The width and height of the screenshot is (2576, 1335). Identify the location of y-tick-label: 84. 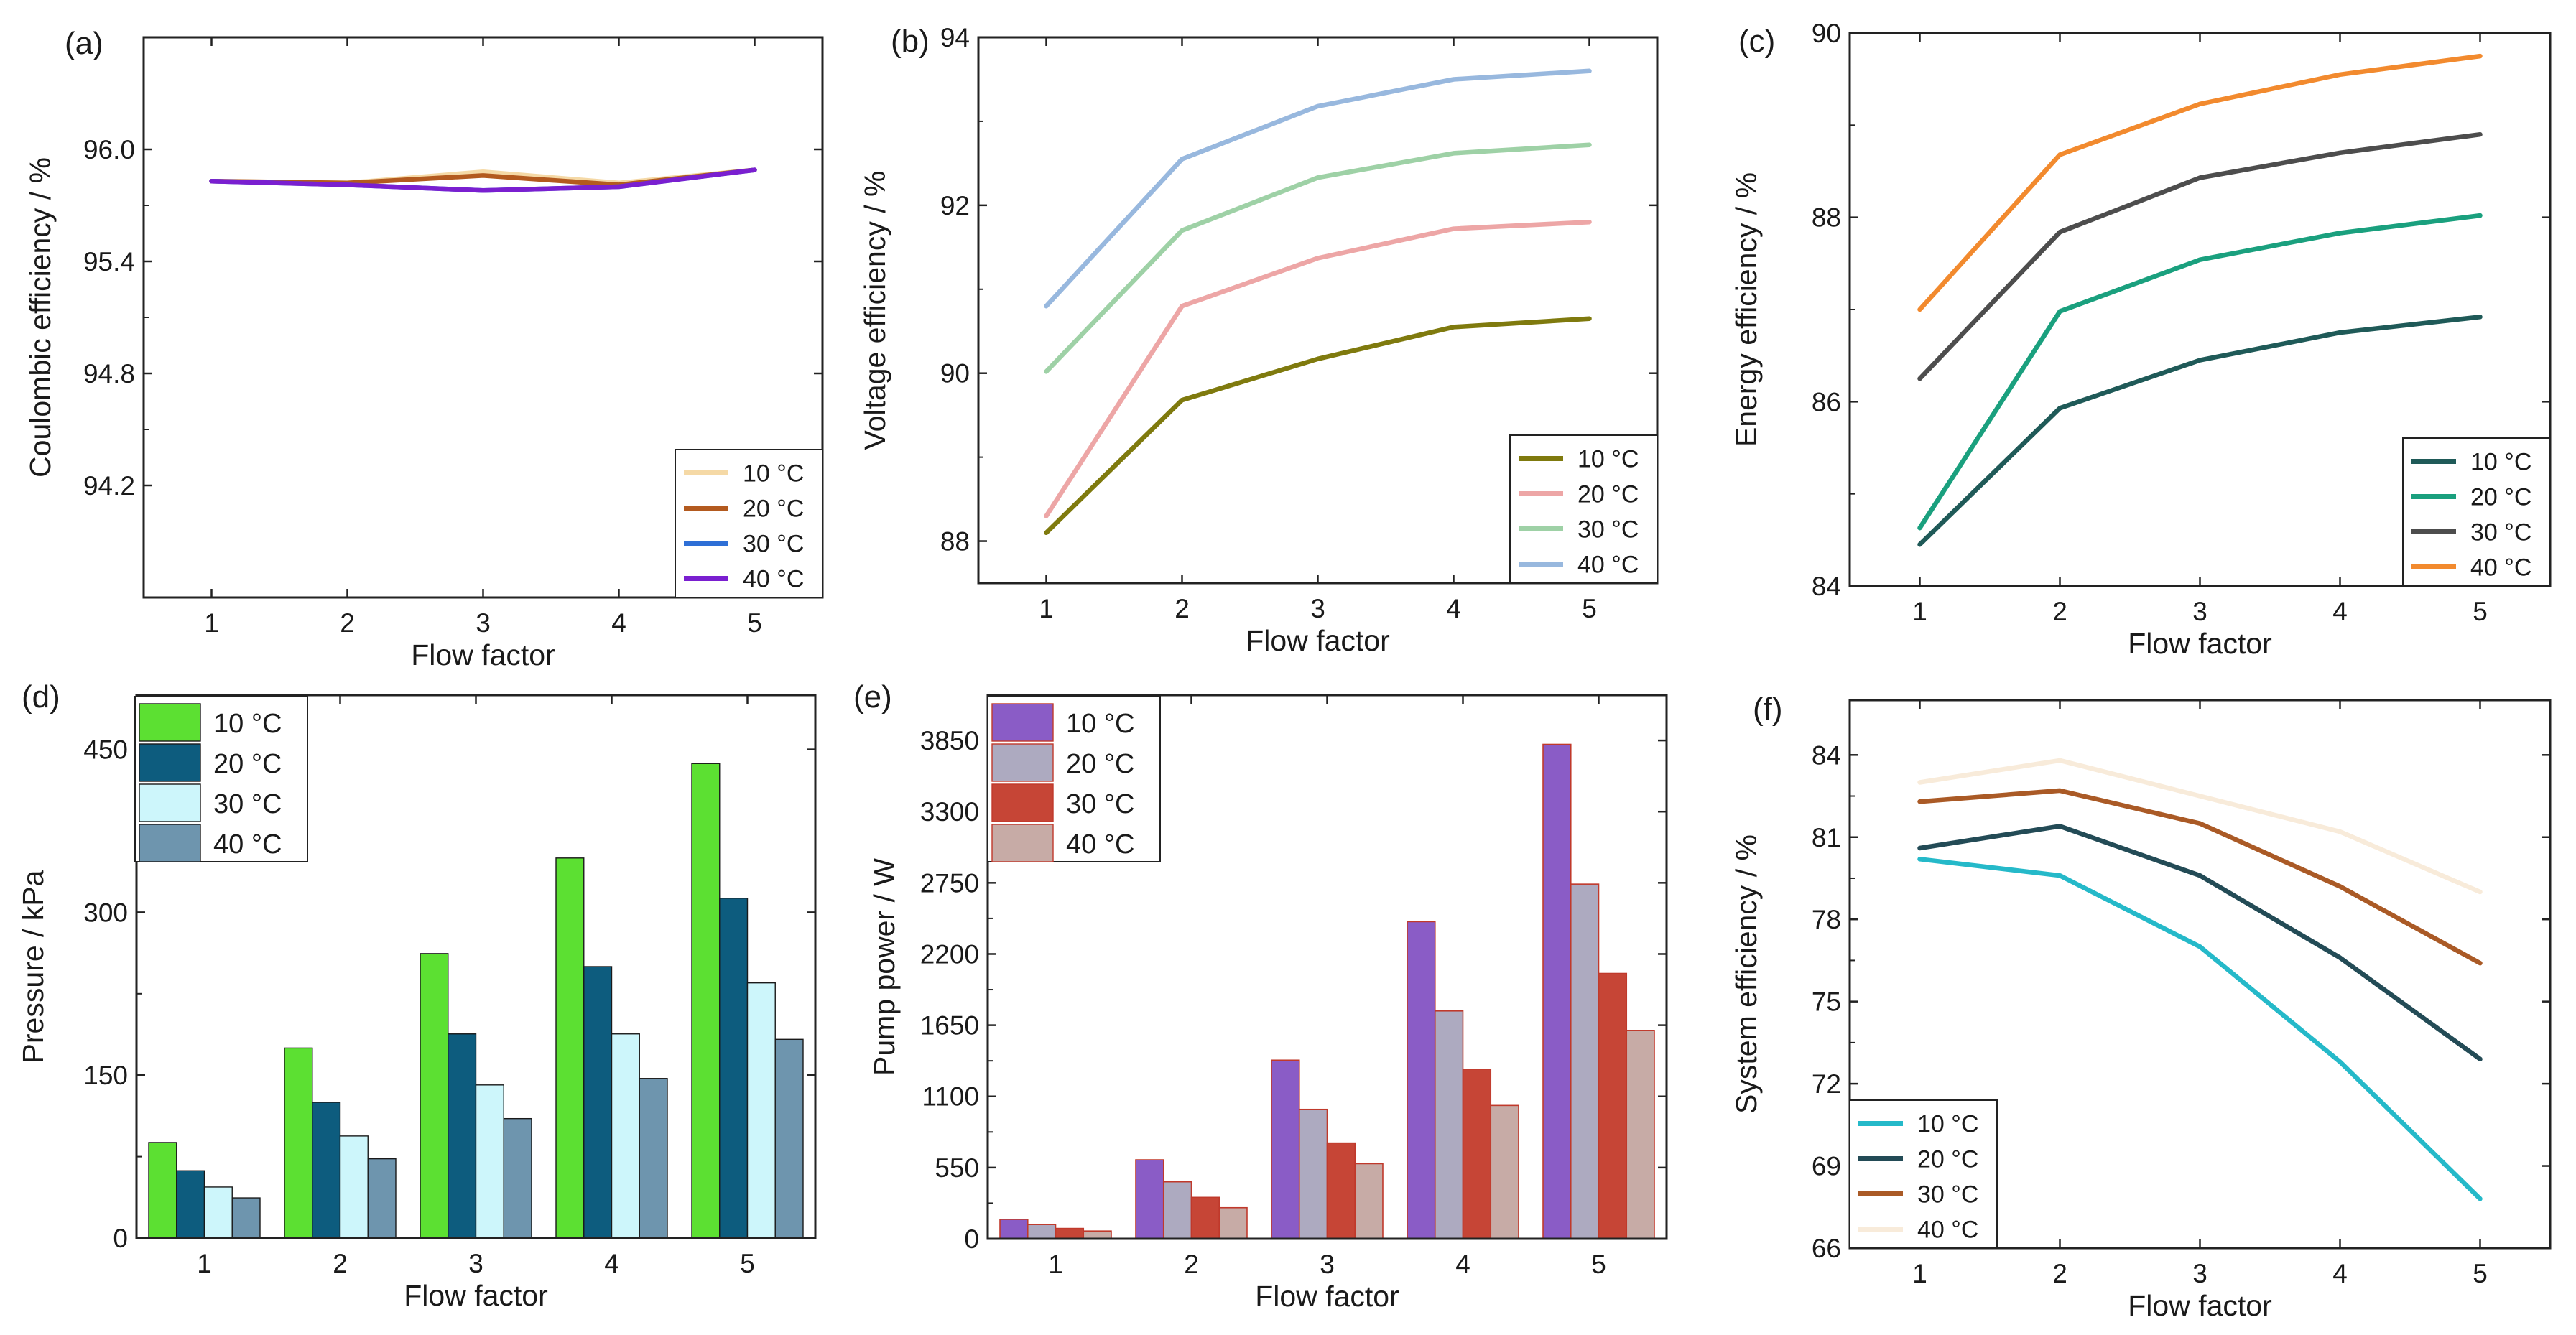
(1826, 586).